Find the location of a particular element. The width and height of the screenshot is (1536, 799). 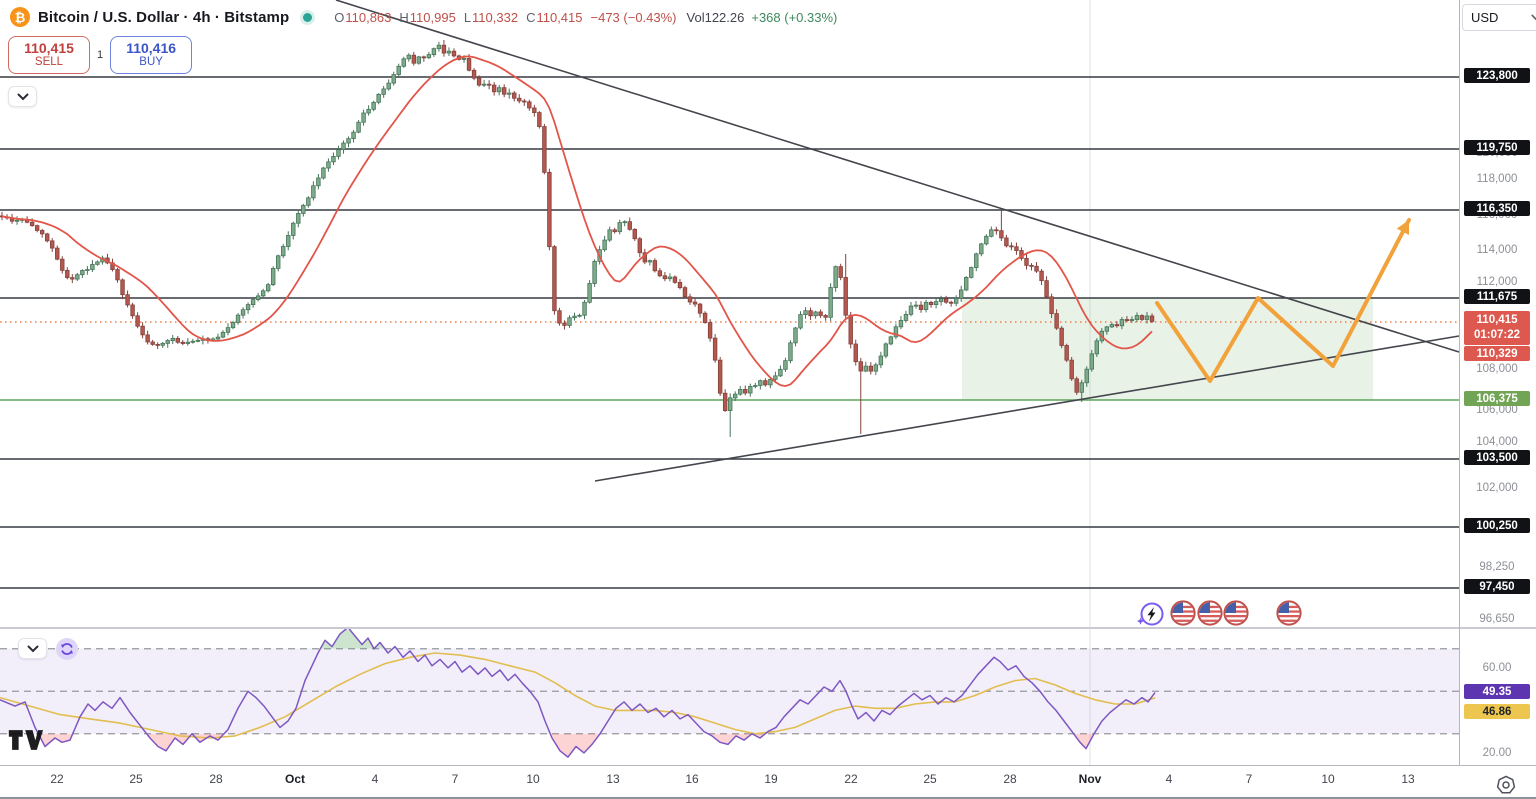

time-axis-tick: Nov is located at coordinates (1090, 779).